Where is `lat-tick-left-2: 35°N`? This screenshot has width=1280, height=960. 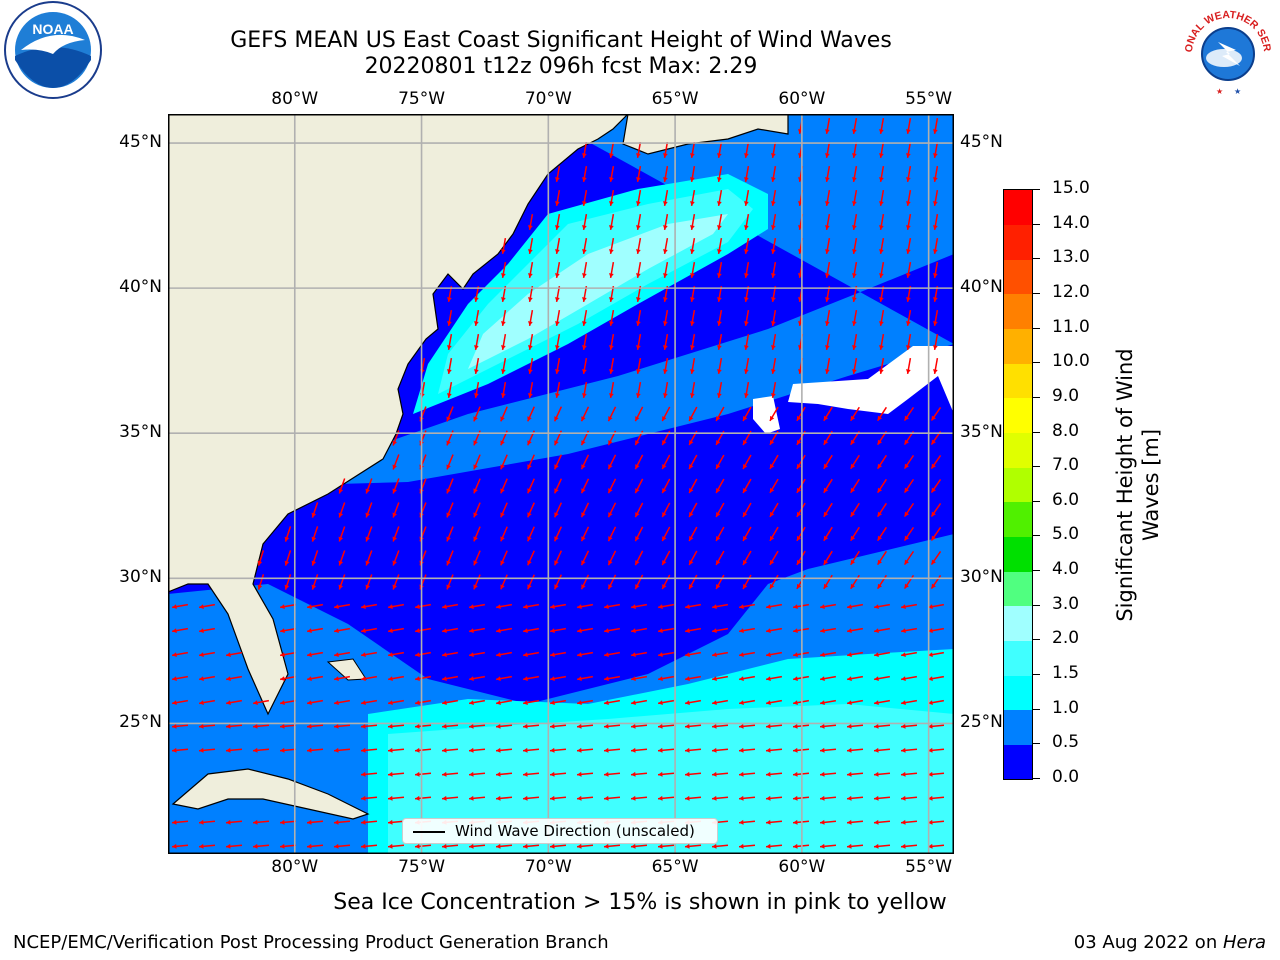 lat-tick-left-2: 35°N is located at coordinates (140, 432).